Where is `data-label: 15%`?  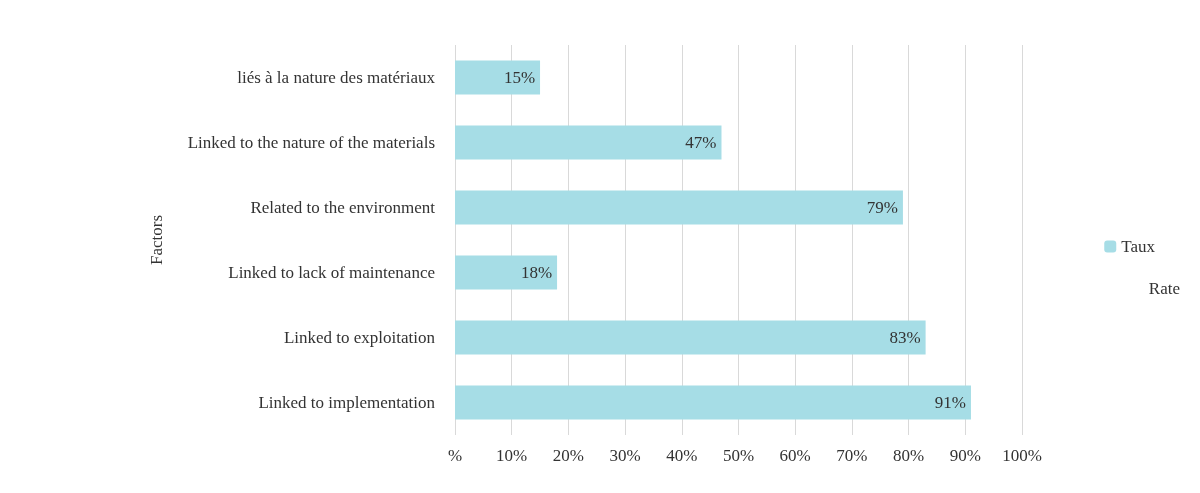
data-label: 15% is located at coordinates (519, 77).